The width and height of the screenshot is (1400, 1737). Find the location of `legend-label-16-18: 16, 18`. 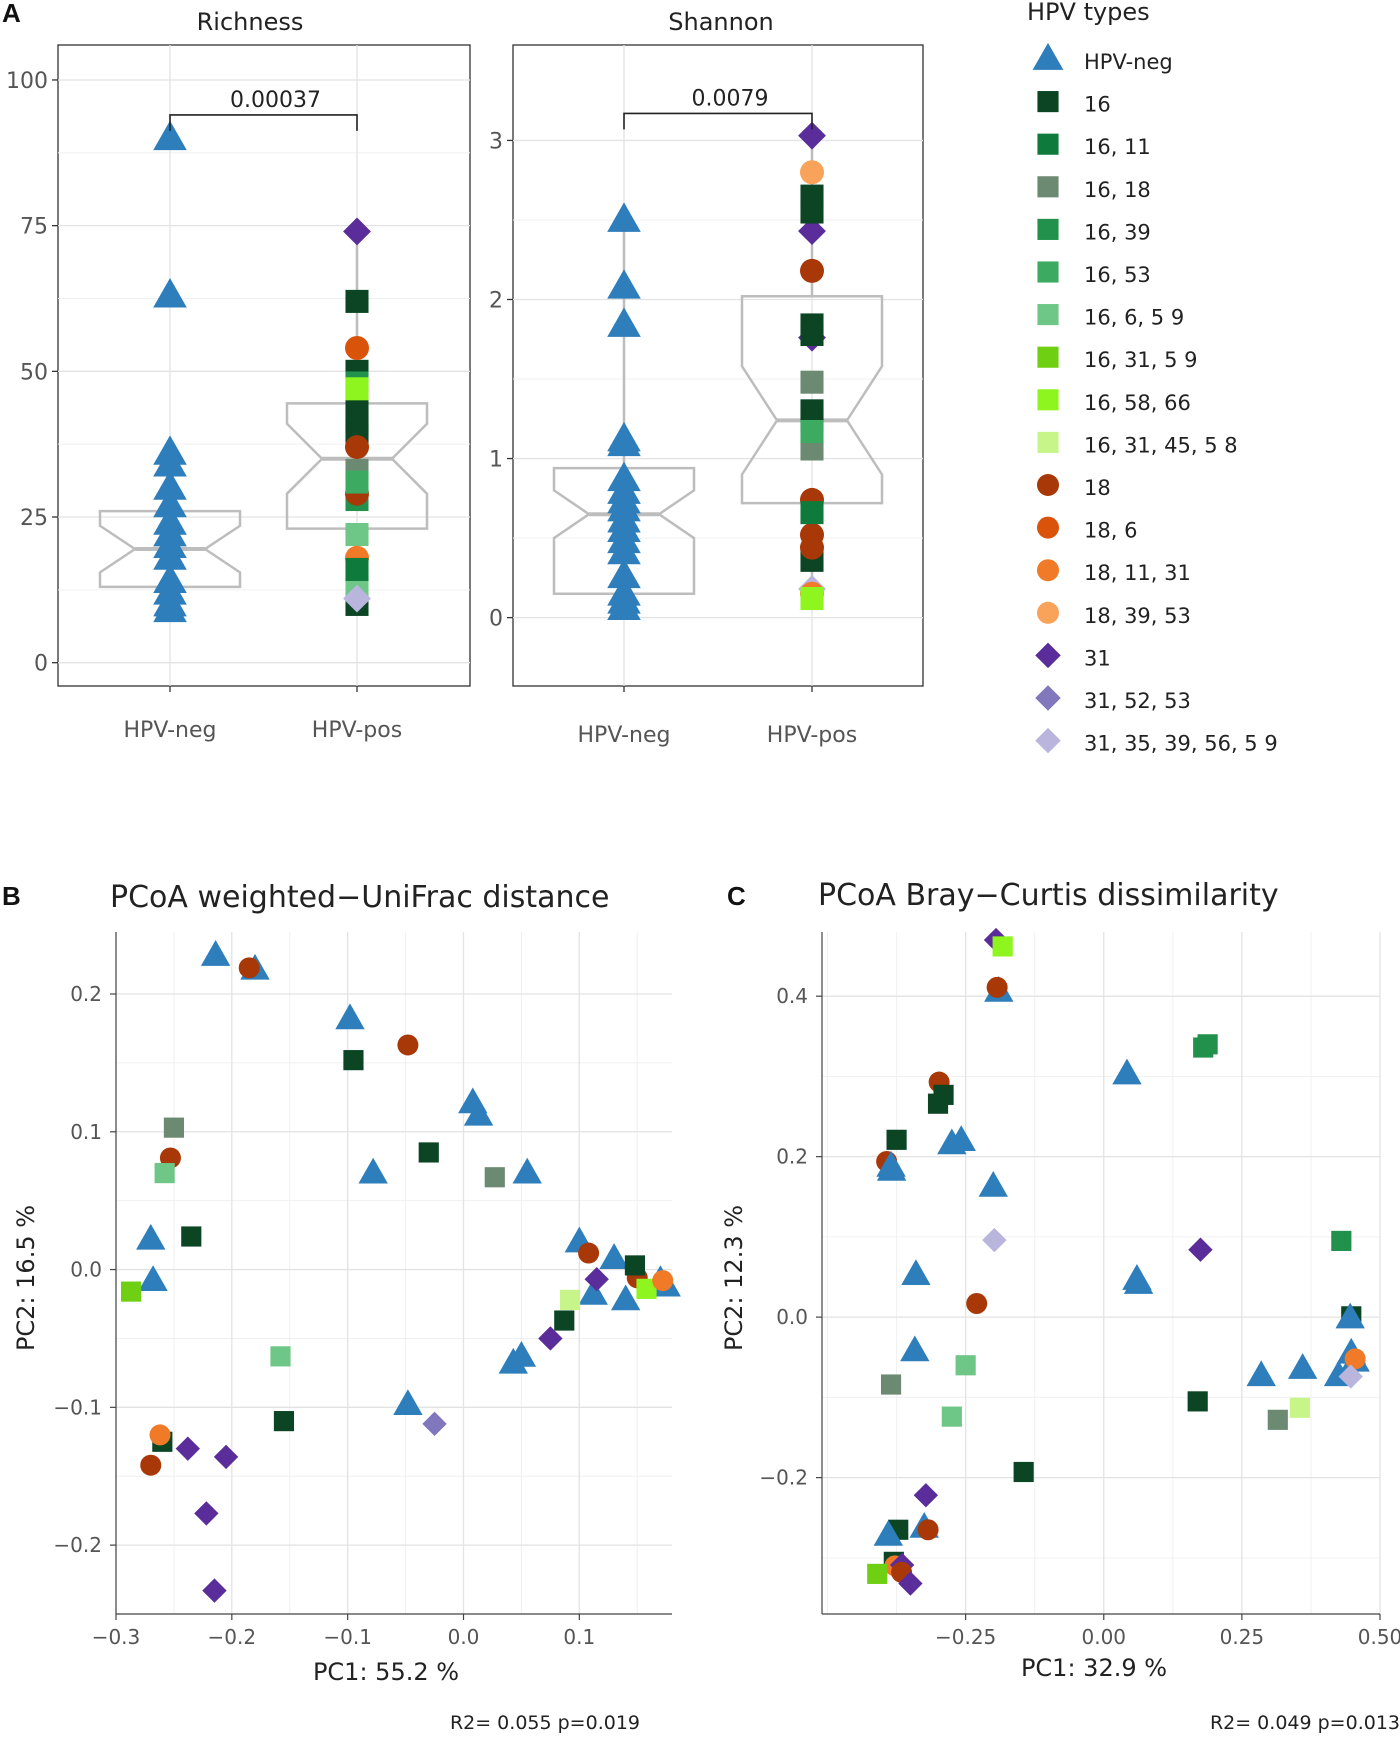

legend-label-16-18: 16, 18 is located at coordinates (1117, 190).